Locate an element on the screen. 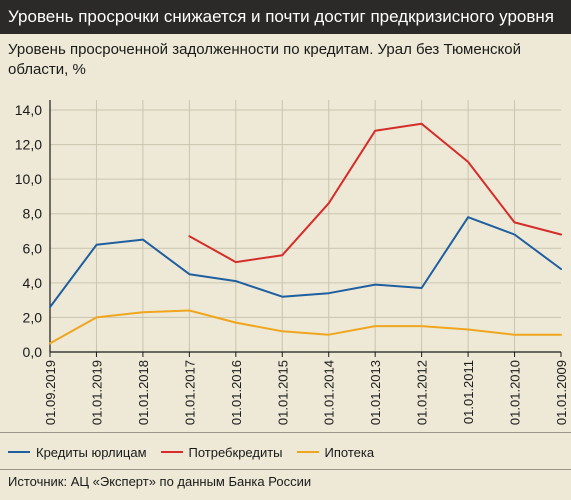  legend-item-consumer: Потребкредиты is located at coordinates (221, 452).